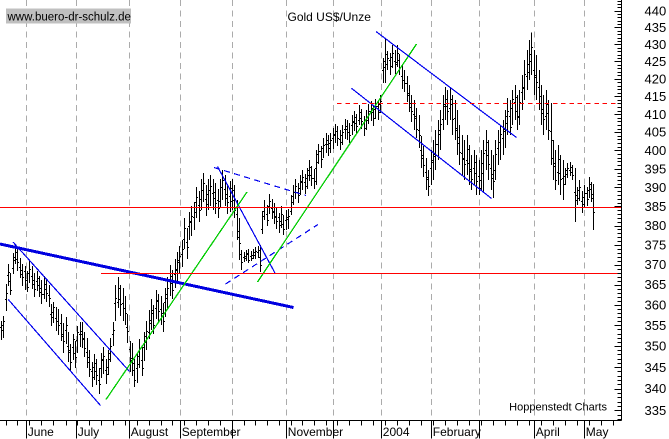  I want to click on svg-text: Hoppenstedt Charts, so click(558, 408).